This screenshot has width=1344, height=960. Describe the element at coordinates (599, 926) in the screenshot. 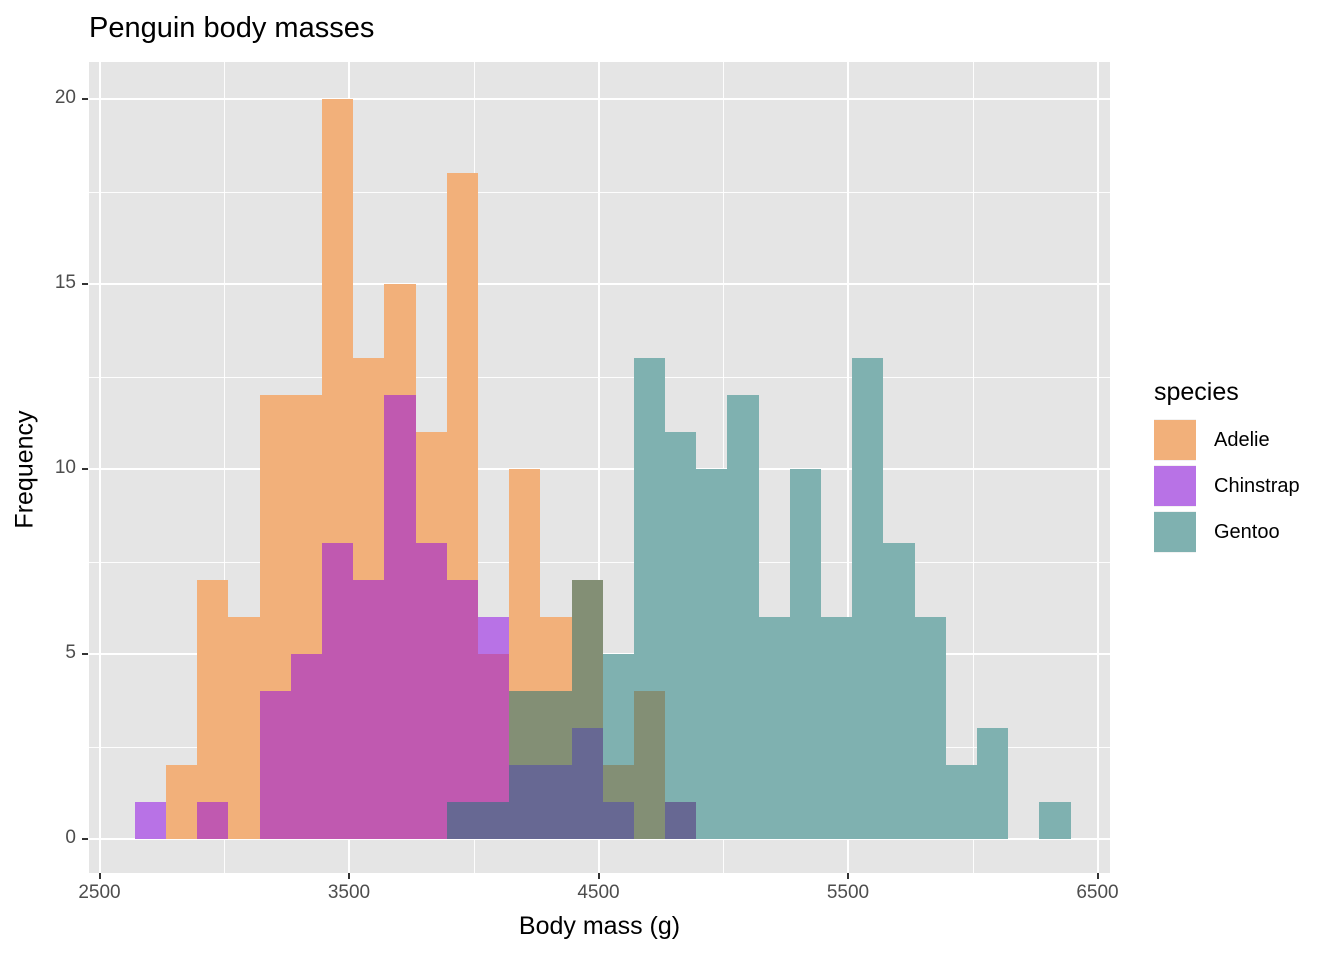

I see `x-axis-label: Body mass (g)` at that location.